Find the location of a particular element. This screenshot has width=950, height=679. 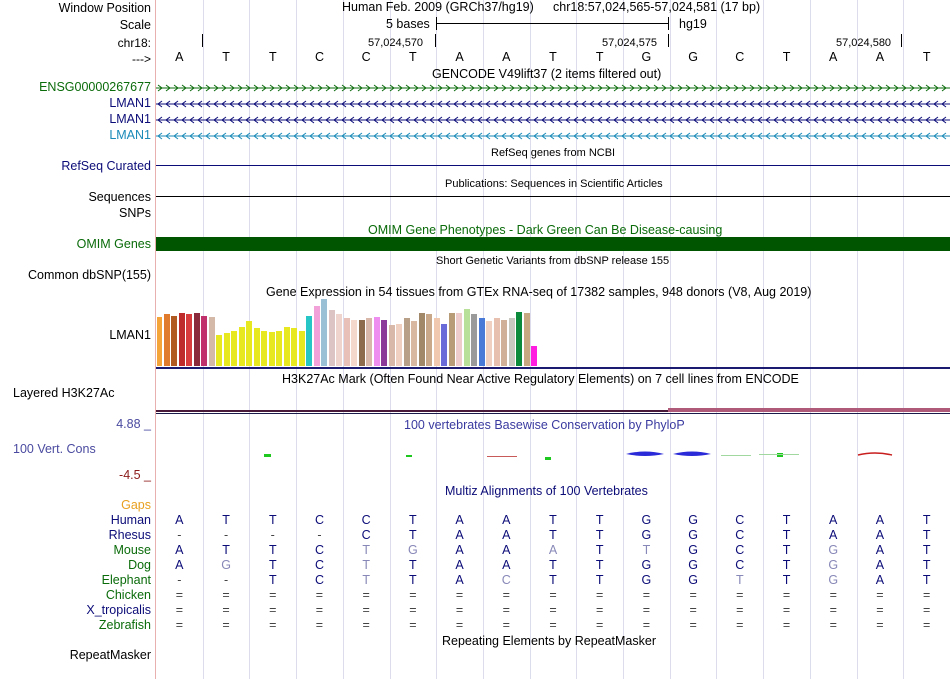

species-label: Rhesus is located at coordinates (129, 535).